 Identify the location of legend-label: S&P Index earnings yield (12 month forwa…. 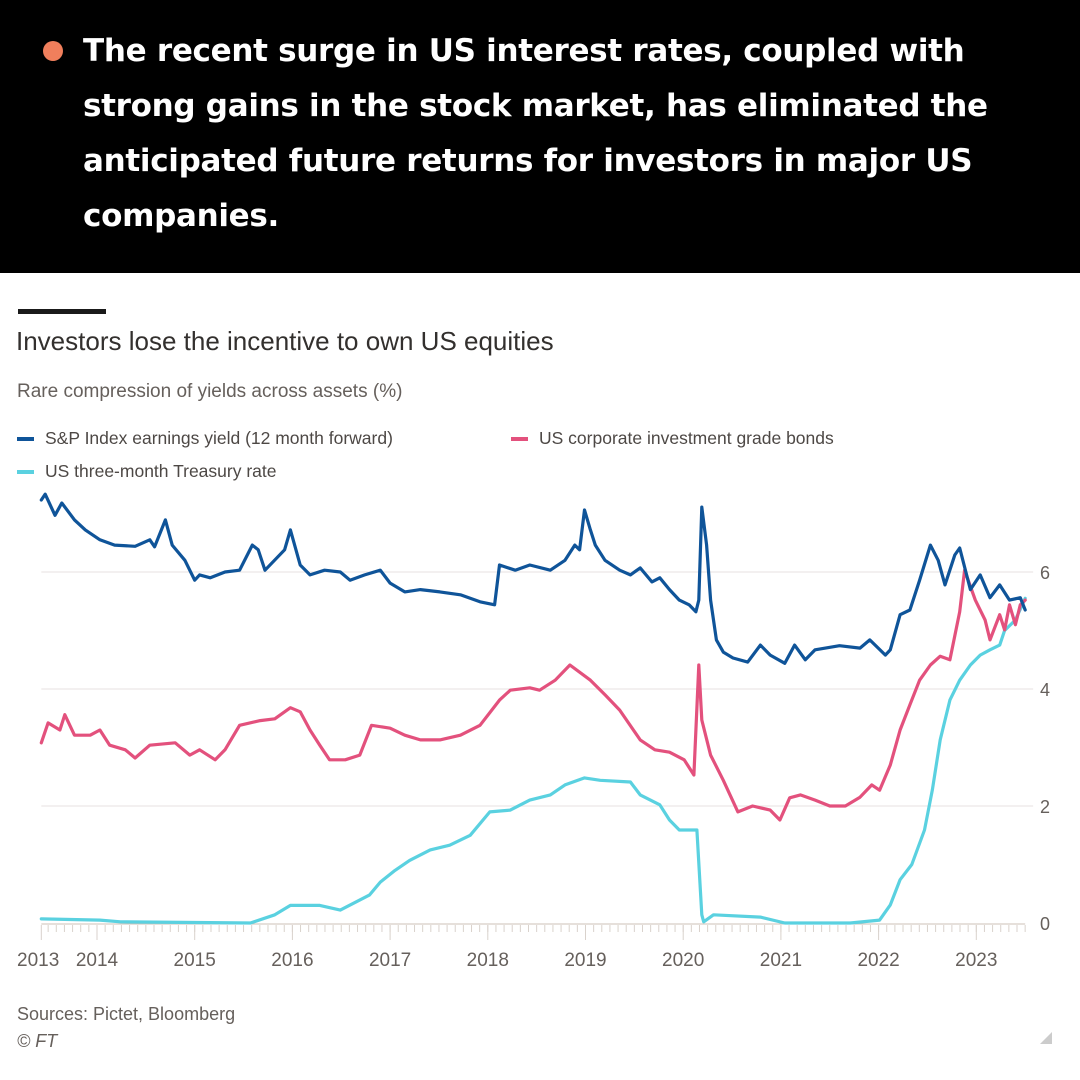
(219, 438).